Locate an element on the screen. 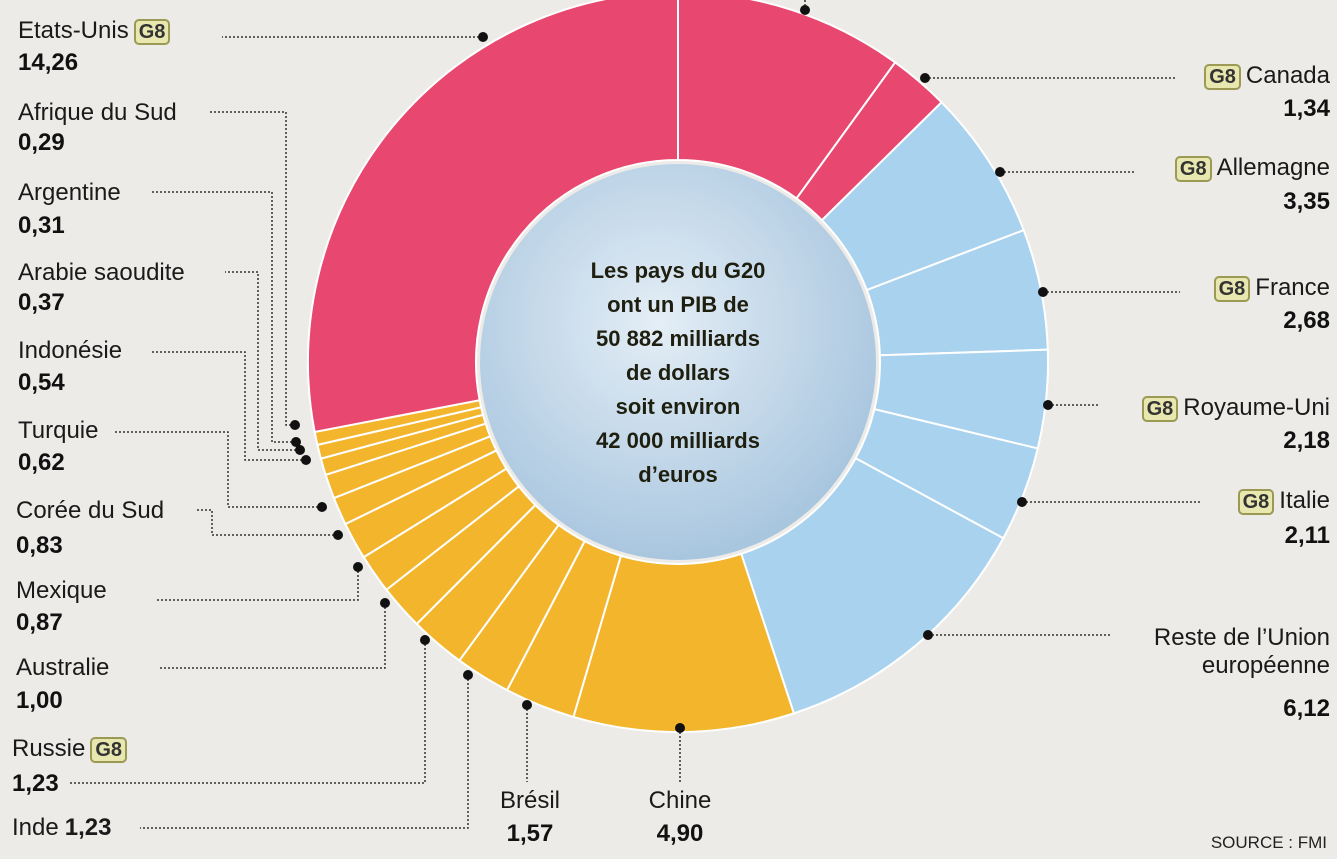 The height and width of the screenshot is (859, 1337). value-label: 0,62 is located at coordinates (41, 462).